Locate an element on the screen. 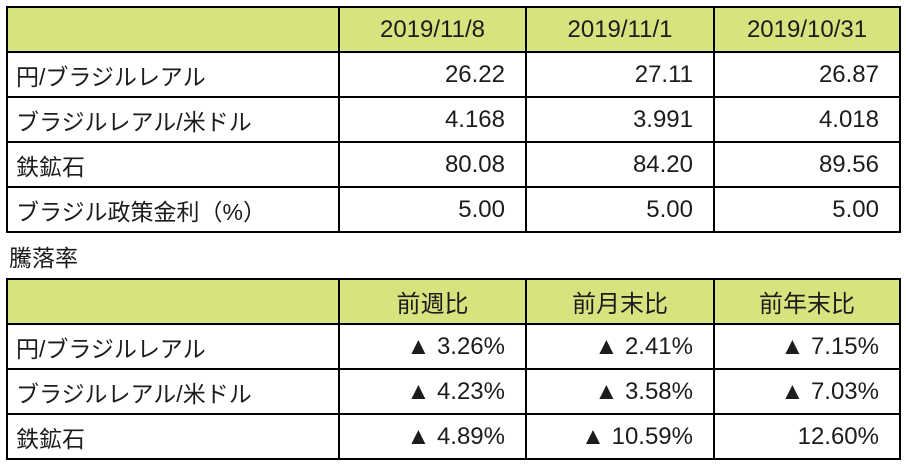  header-cell-mtd: 前月末比 is located at coordinates (620, 301).